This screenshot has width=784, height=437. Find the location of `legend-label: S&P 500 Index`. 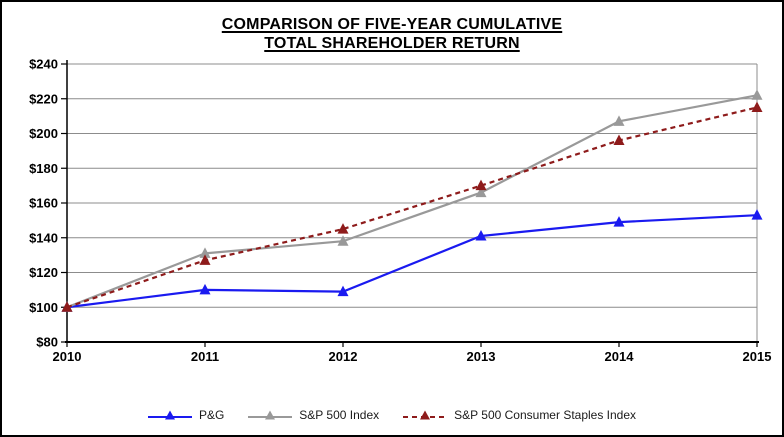

legend-label: S&P 500 Index is located at coordinates (339, 415).